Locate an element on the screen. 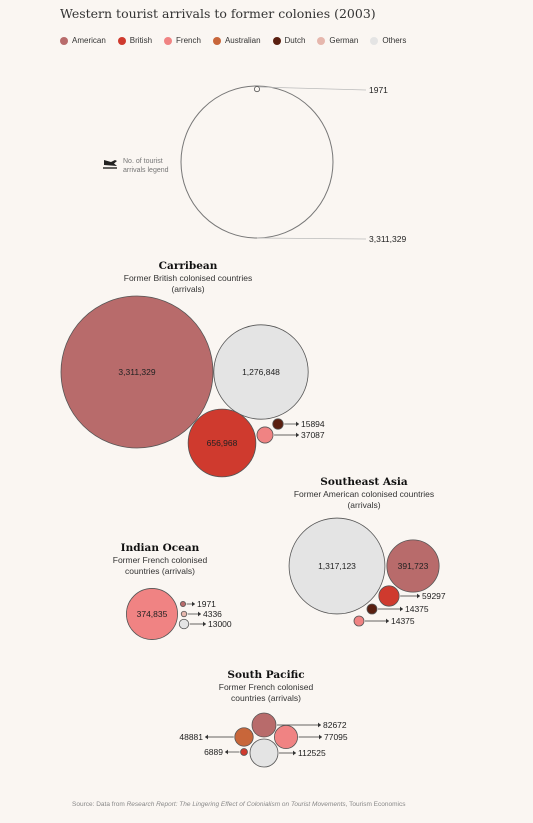 This screenshot has width=533, height=823. cluster-title: Southeast Asia is located at coordinates (364, 482).